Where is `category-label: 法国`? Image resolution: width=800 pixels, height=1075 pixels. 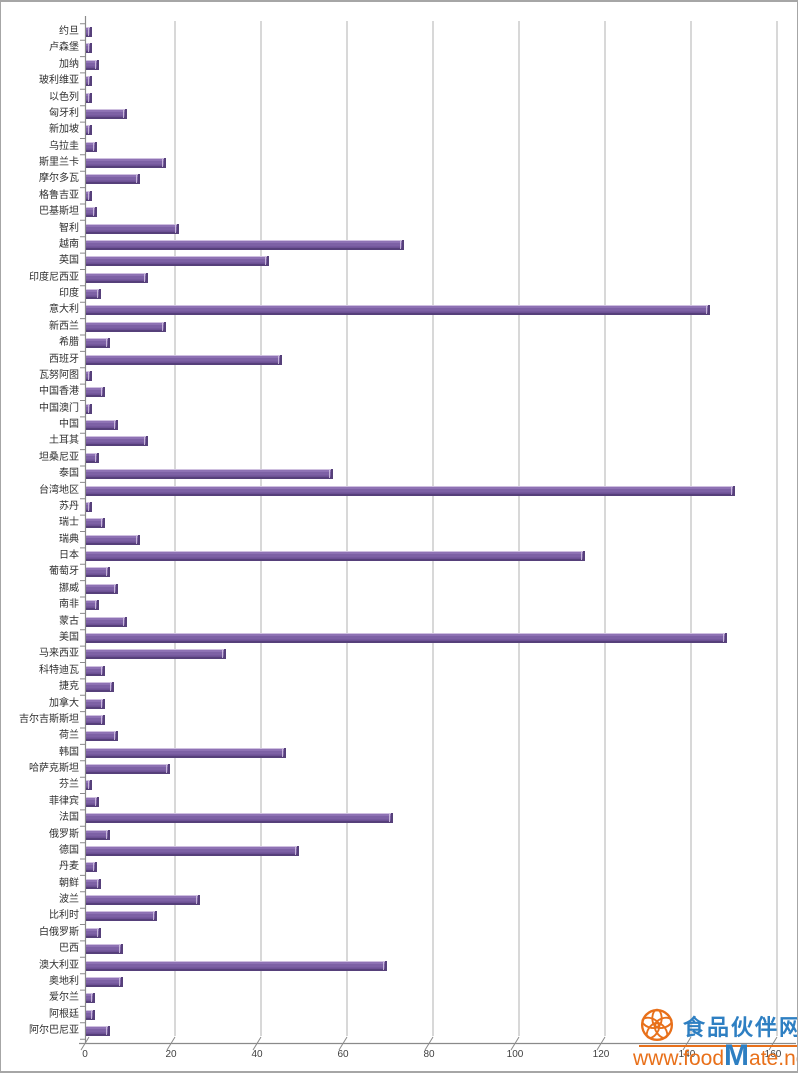
category-label: 法国 is located at coordinates (69, 818).